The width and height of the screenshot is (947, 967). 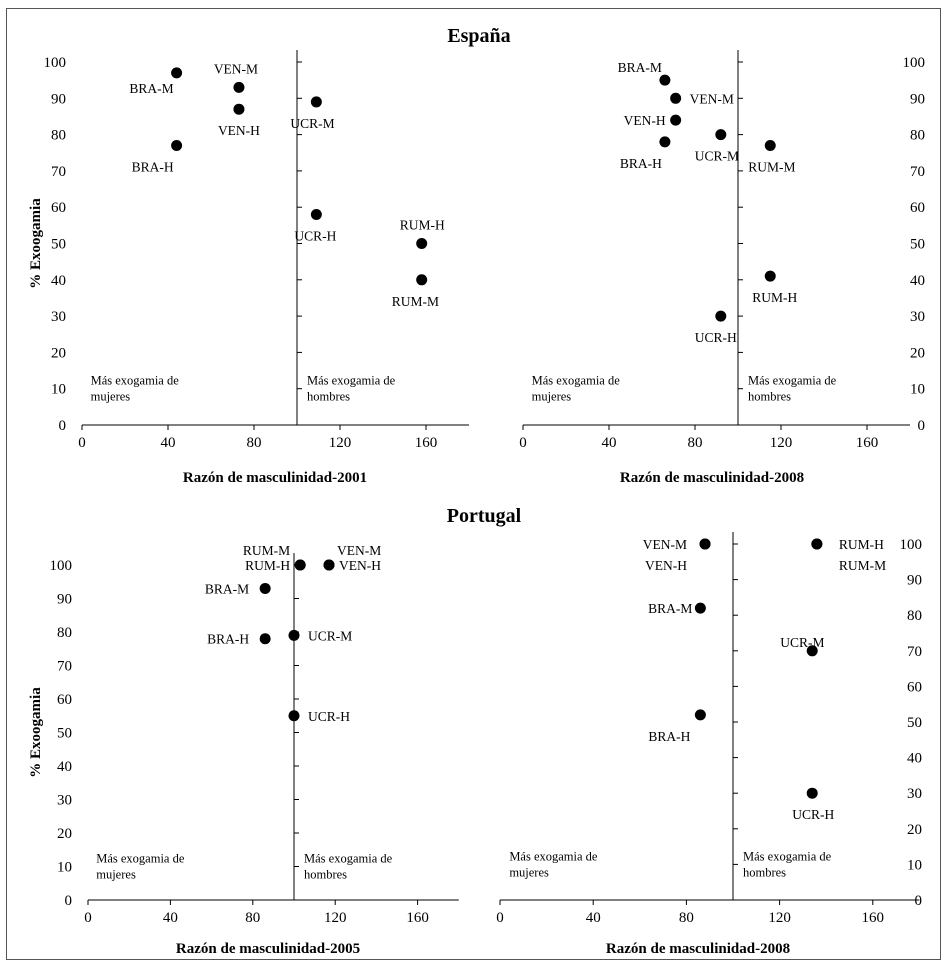 What do you see at coordinates (135, 381) in the screenshot?
I see `annotation-left-line1: Más exogamia de` at bounding box center [135, 381].